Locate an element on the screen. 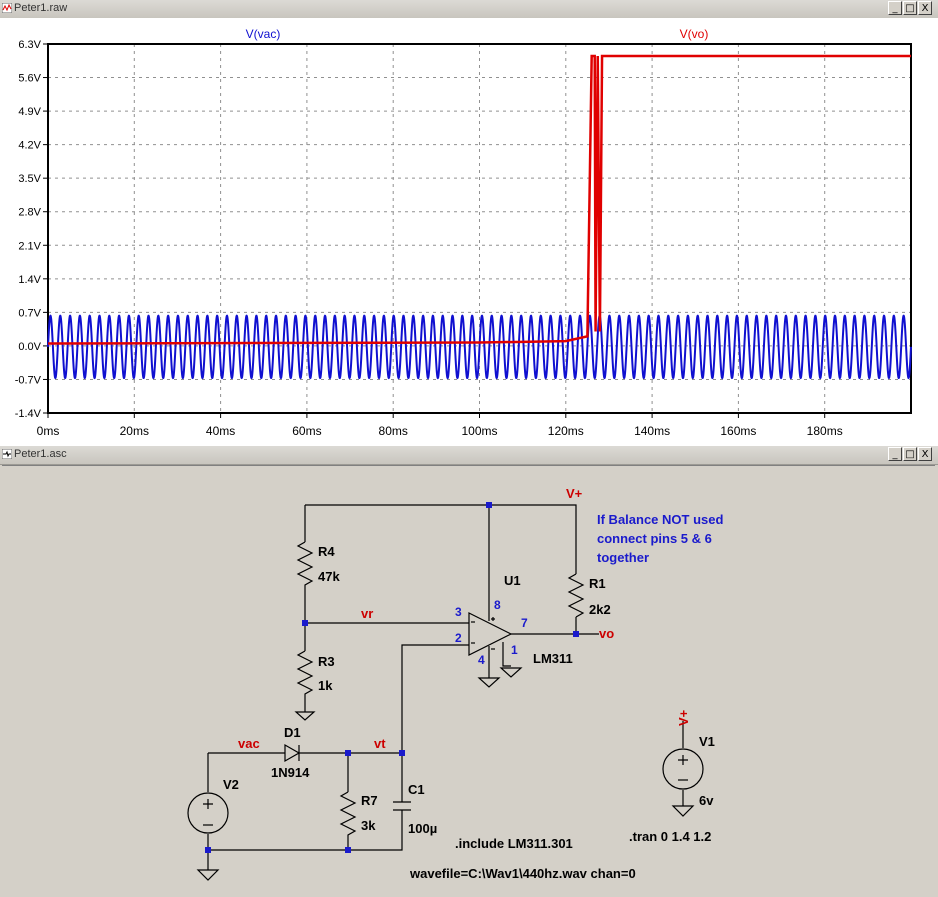 The width and height of the screenshot is (938, 897). ground-pin1 is located at coordinates (511, 672).